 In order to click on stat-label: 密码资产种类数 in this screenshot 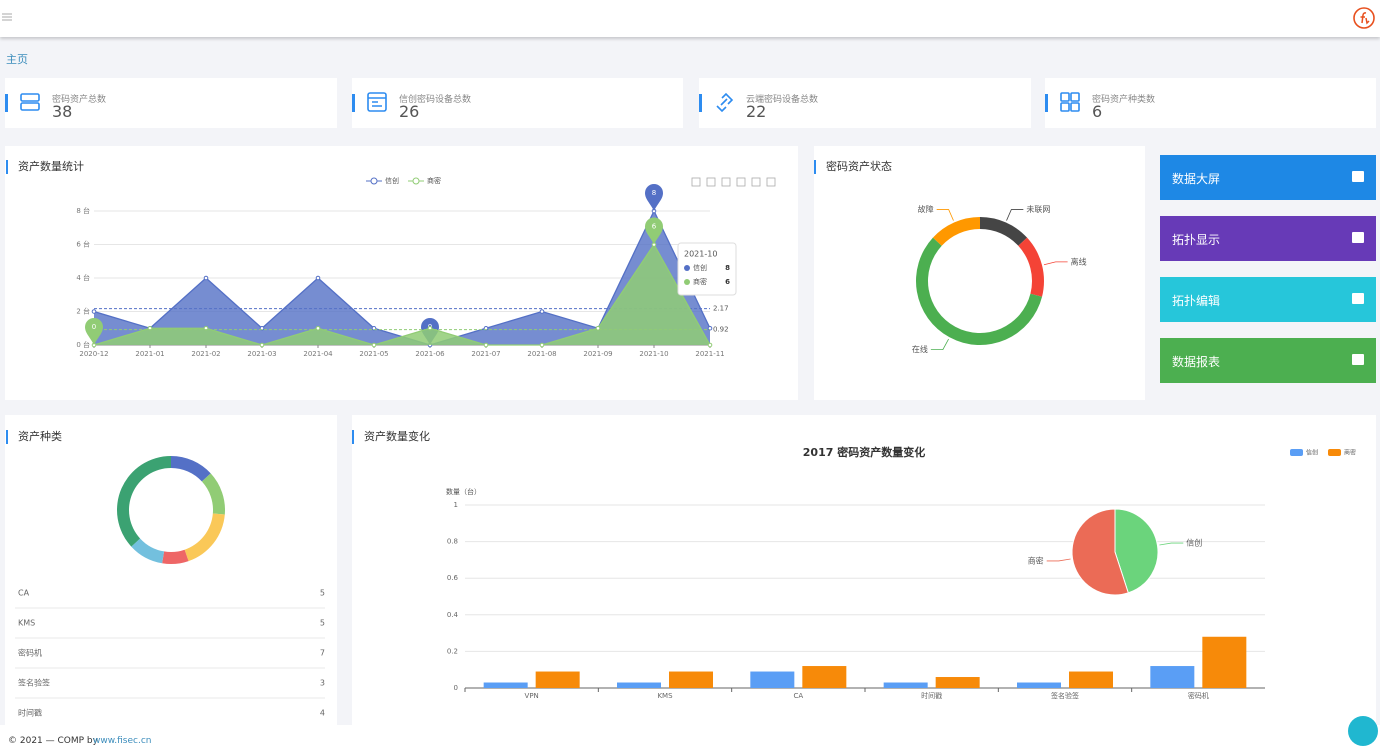, I will do `click(1124, 100)`.